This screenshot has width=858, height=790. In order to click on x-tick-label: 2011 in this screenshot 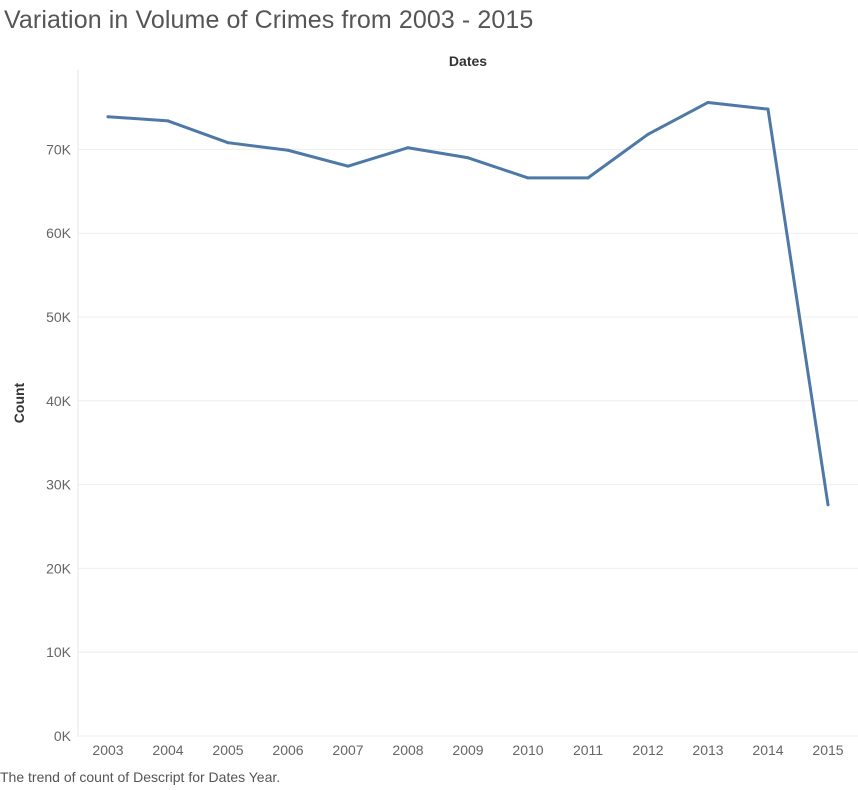, I will do `click(588, 750)`.